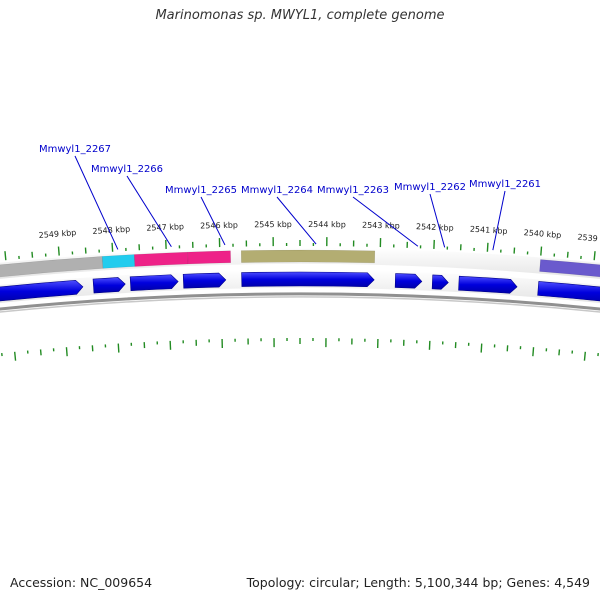 The image size is (600, 600). What do you see at coordinates (505, 184) in the screenshot?
I see `gene-label: Mmwyl1_2261` at bounding box center [505, 184].